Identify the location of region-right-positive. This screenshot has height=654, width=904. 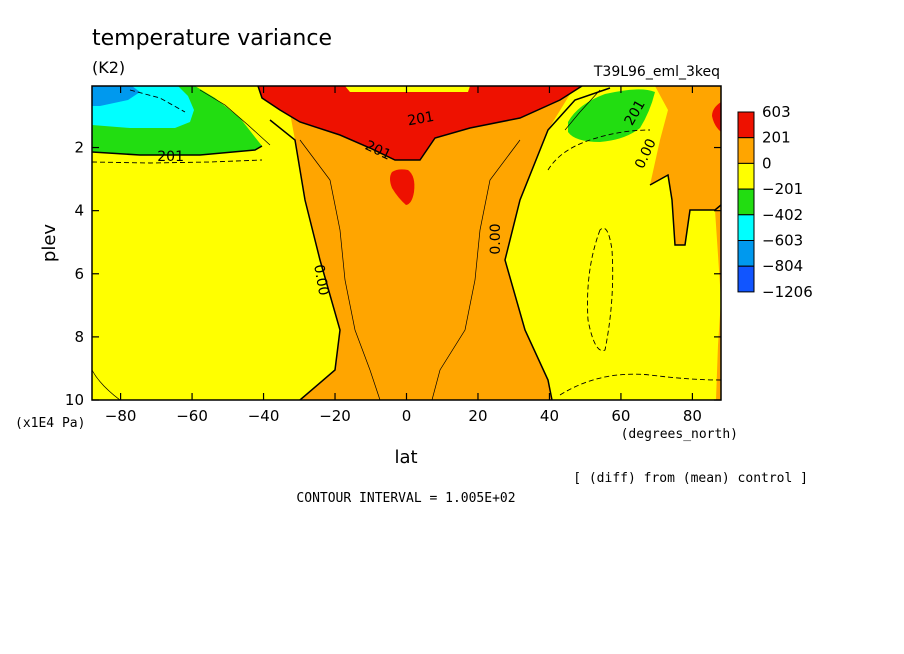
(685, 243).